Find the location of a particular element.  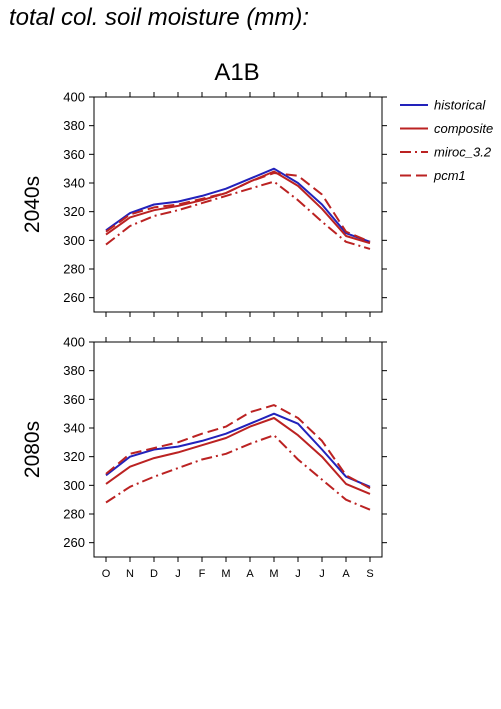

page-title: total col. soil moisture (mm): is located at coordinates (159, 17).